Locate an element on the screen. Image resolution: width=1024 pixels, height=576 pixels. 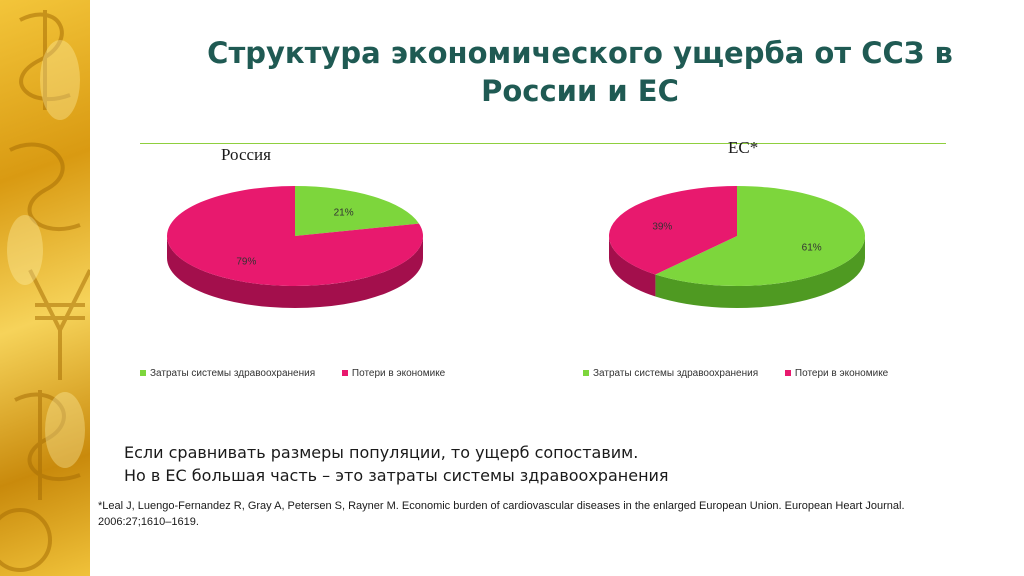
pie-chart-russia: 21% 79% is located at coordinates (295, 247).